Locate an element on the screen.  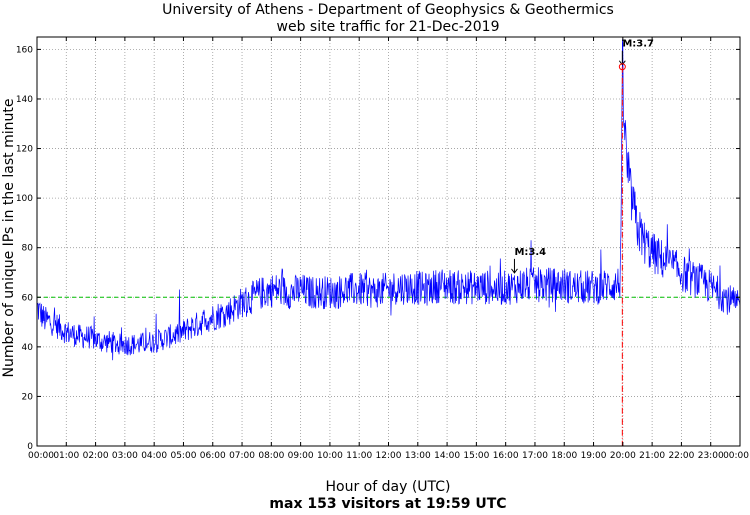
x-tick-label: 19:00 is located at coordinates (594, 456).